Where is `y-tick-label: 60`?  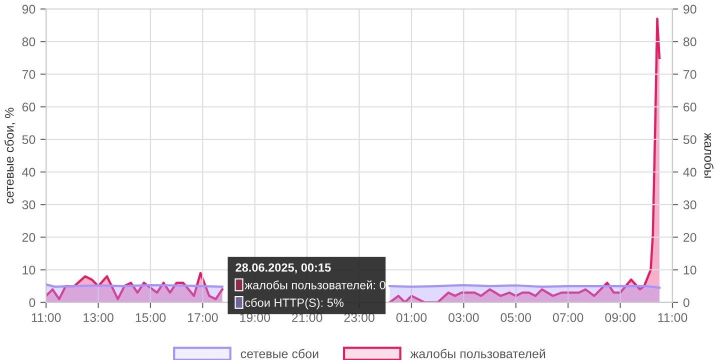
y-tick-label: 60 is located at coordinates (29, 107).